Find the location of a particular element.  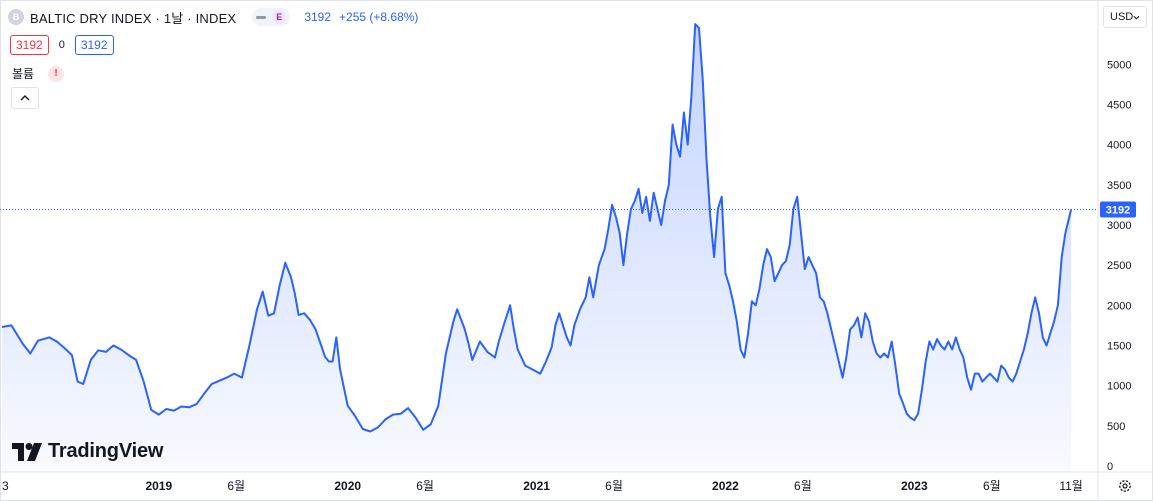

volume-label: 볼륨 is located at coordinates (23, 74).